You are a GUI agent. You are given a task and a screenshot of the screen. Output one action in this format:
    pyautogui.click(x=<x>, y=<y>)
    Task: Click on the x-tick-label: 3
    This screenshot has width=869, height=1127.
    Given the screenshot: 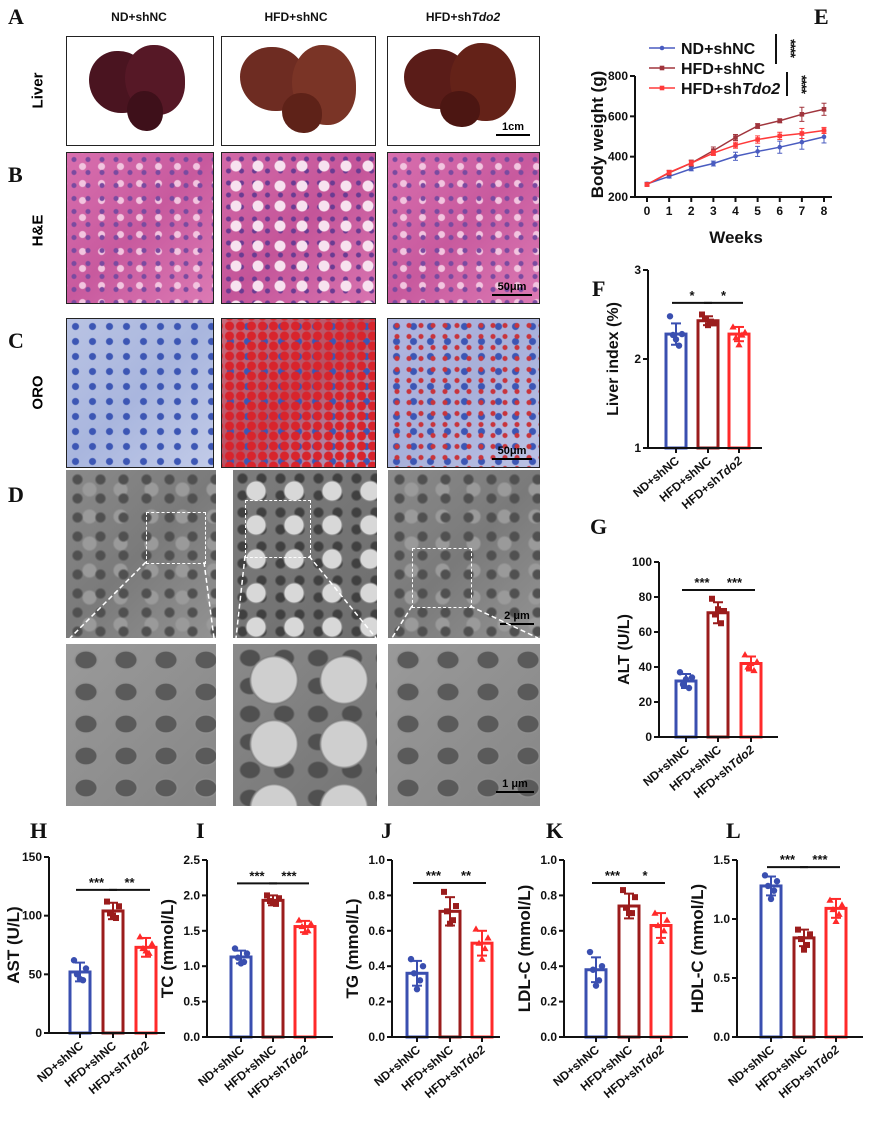 What is the action you would take?
    pyautogui.click(x=713, y=211)
    